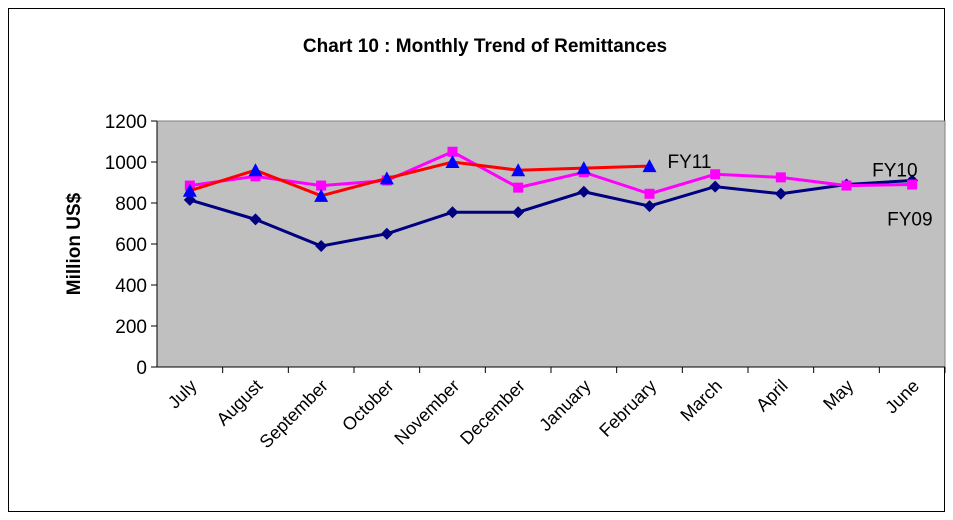  What do you see at coordinates (74, 243) in the screenshot?
I see `y-axis-label: Million US$` at bounding box center [74, 243].